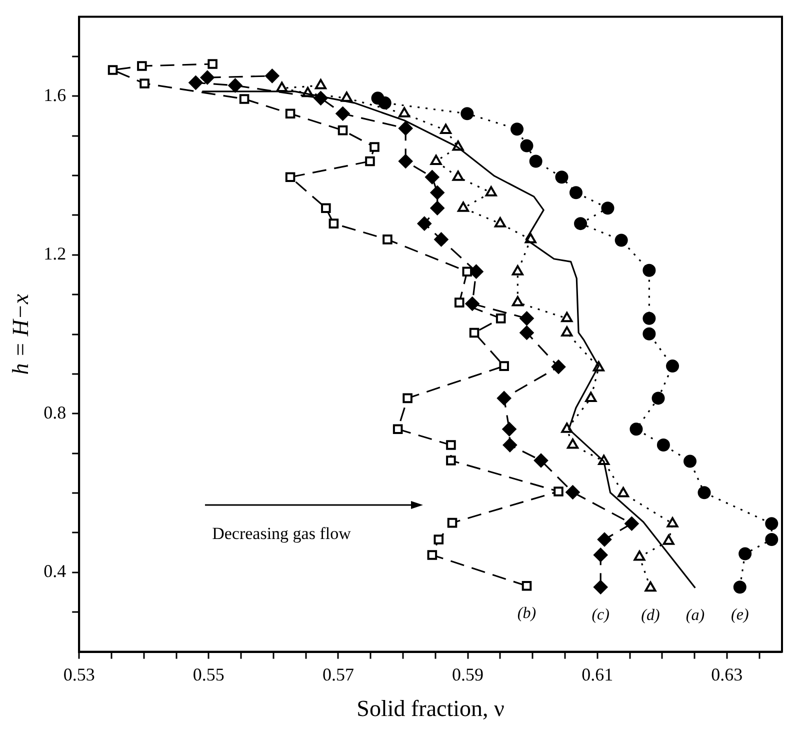  I want to click on x-tick-label: 0.61, so click(598, 674).